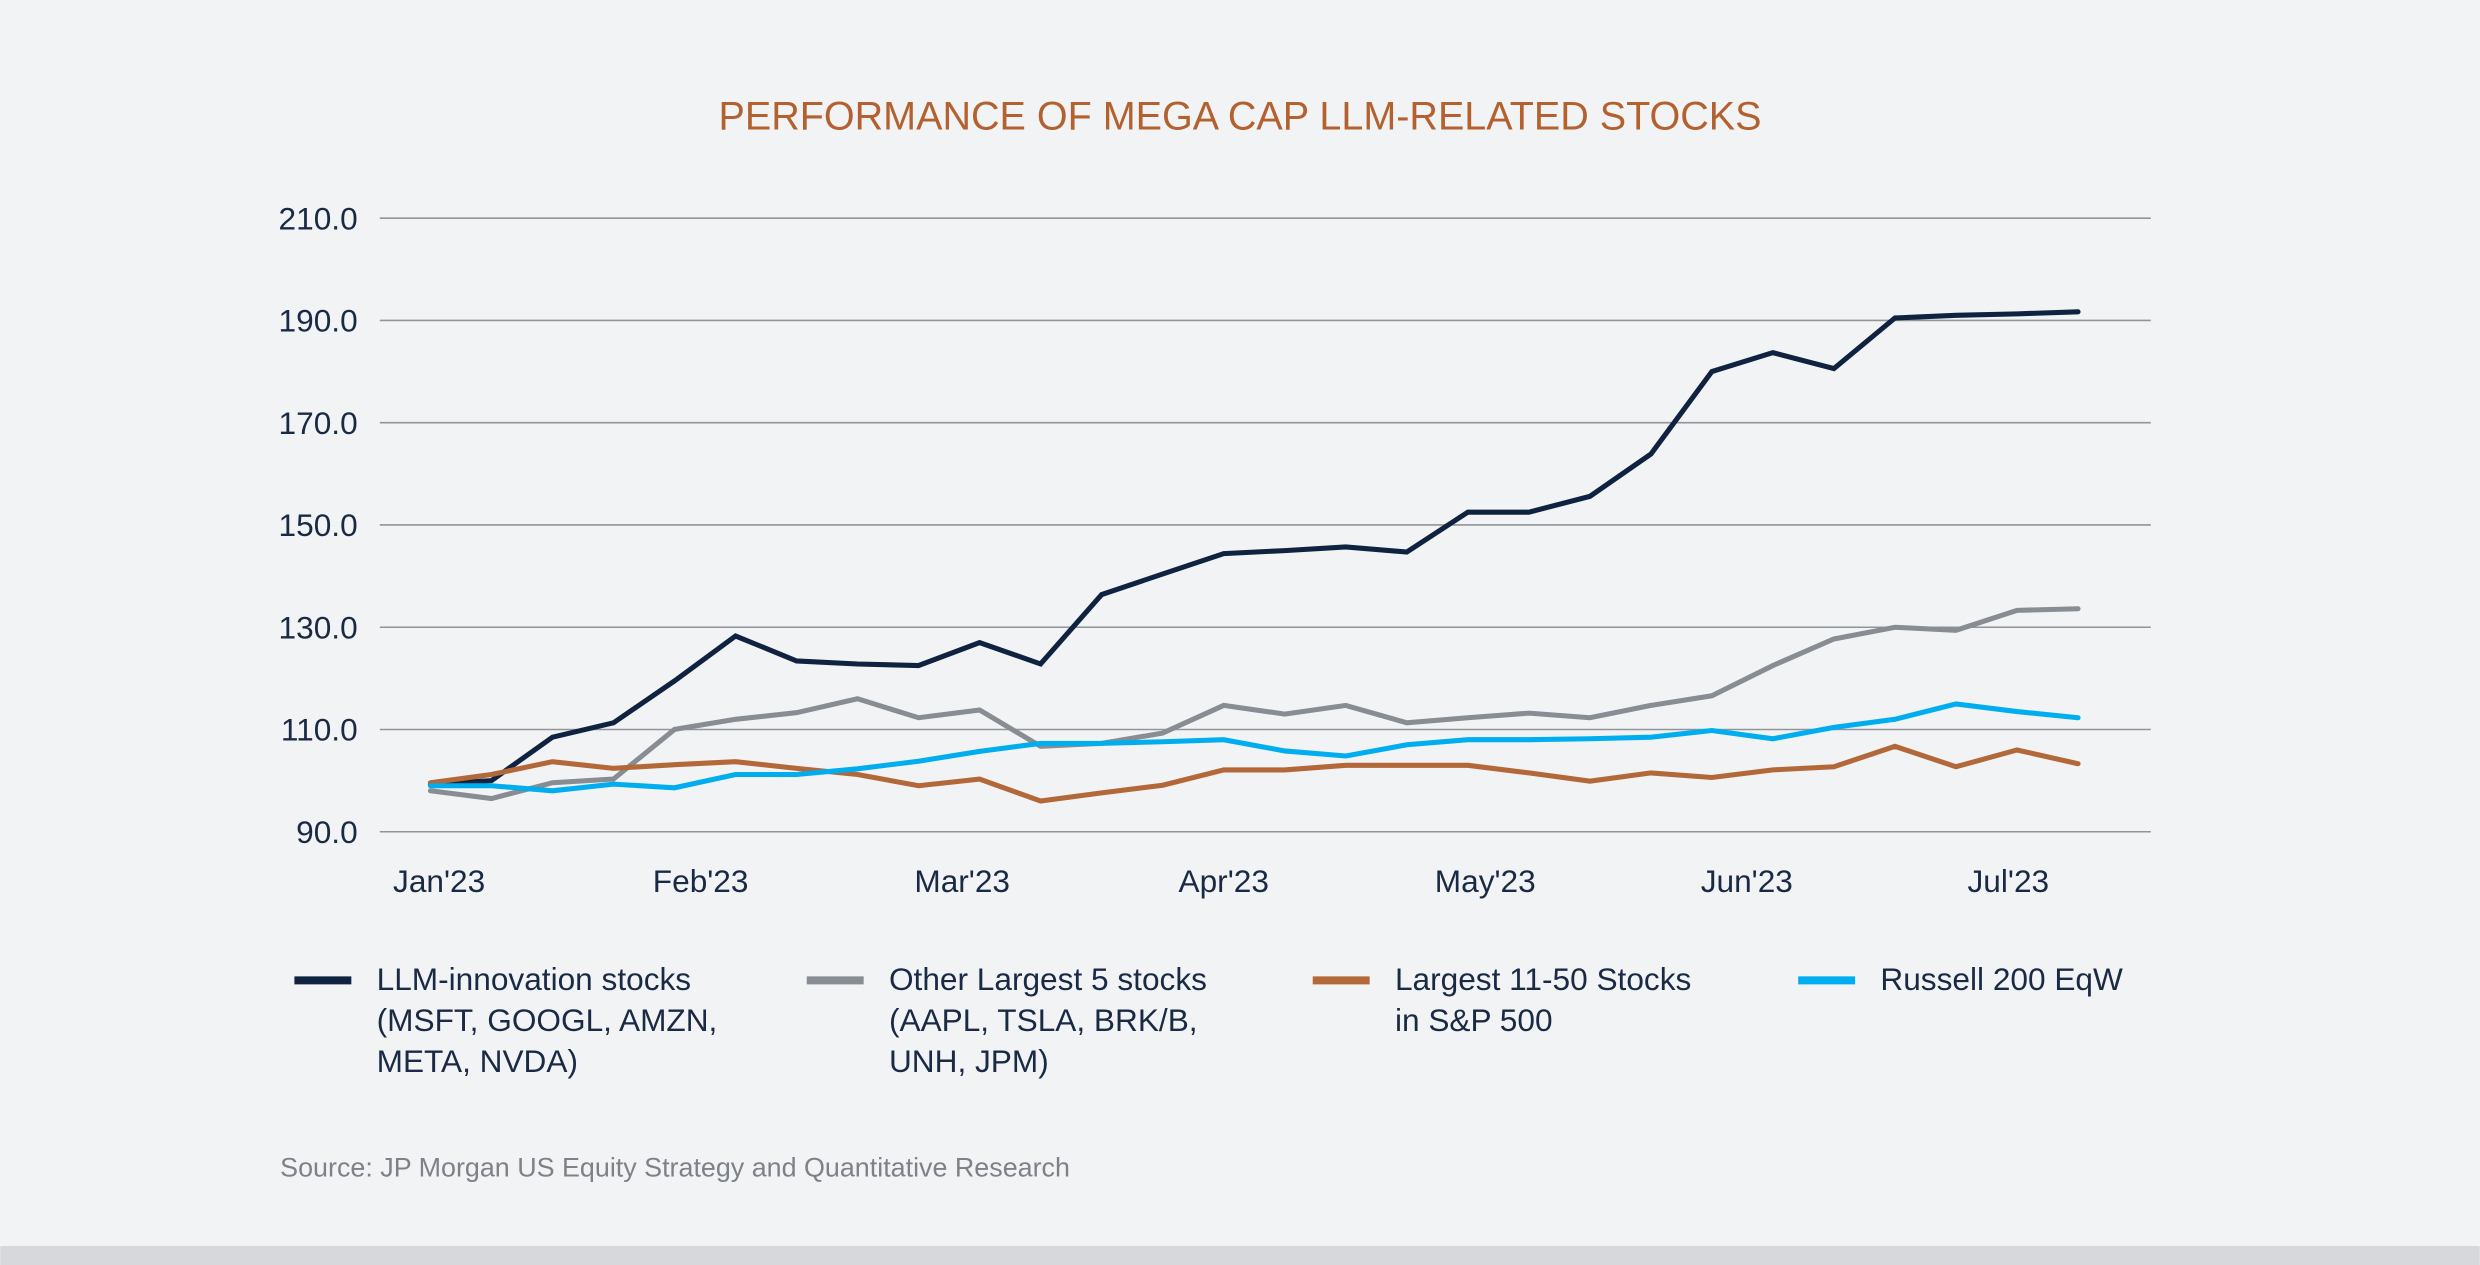  Describe the element at coordinates (318, 525) in the screenshot. I see `y-tick-label: 150.0` at that location.